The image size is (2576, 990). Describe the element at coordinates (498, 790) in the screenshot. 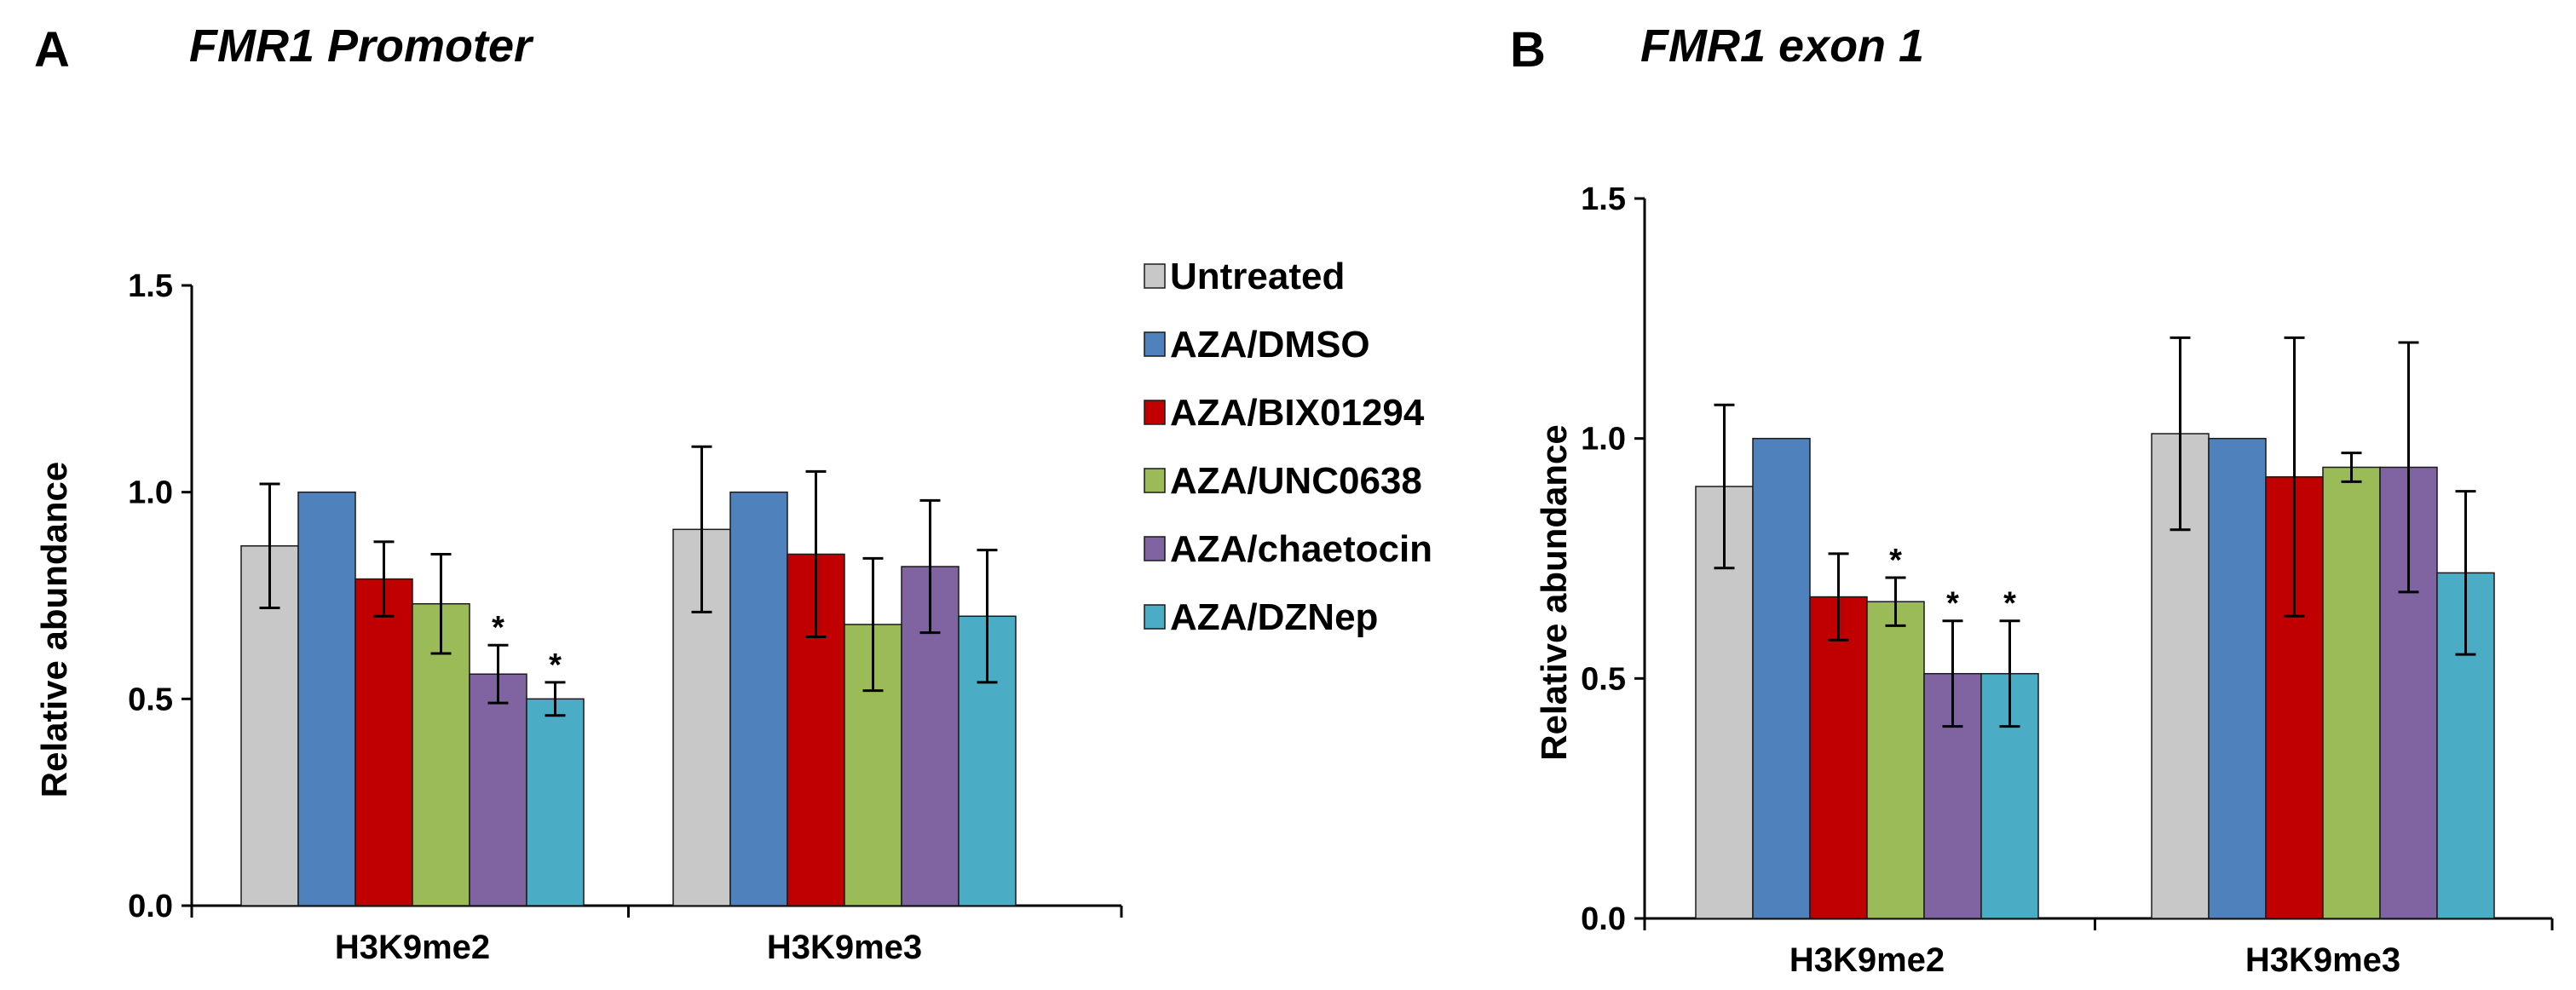

I see `panel-a-bar-h3k9me2-aza-chaetocin` at that location.